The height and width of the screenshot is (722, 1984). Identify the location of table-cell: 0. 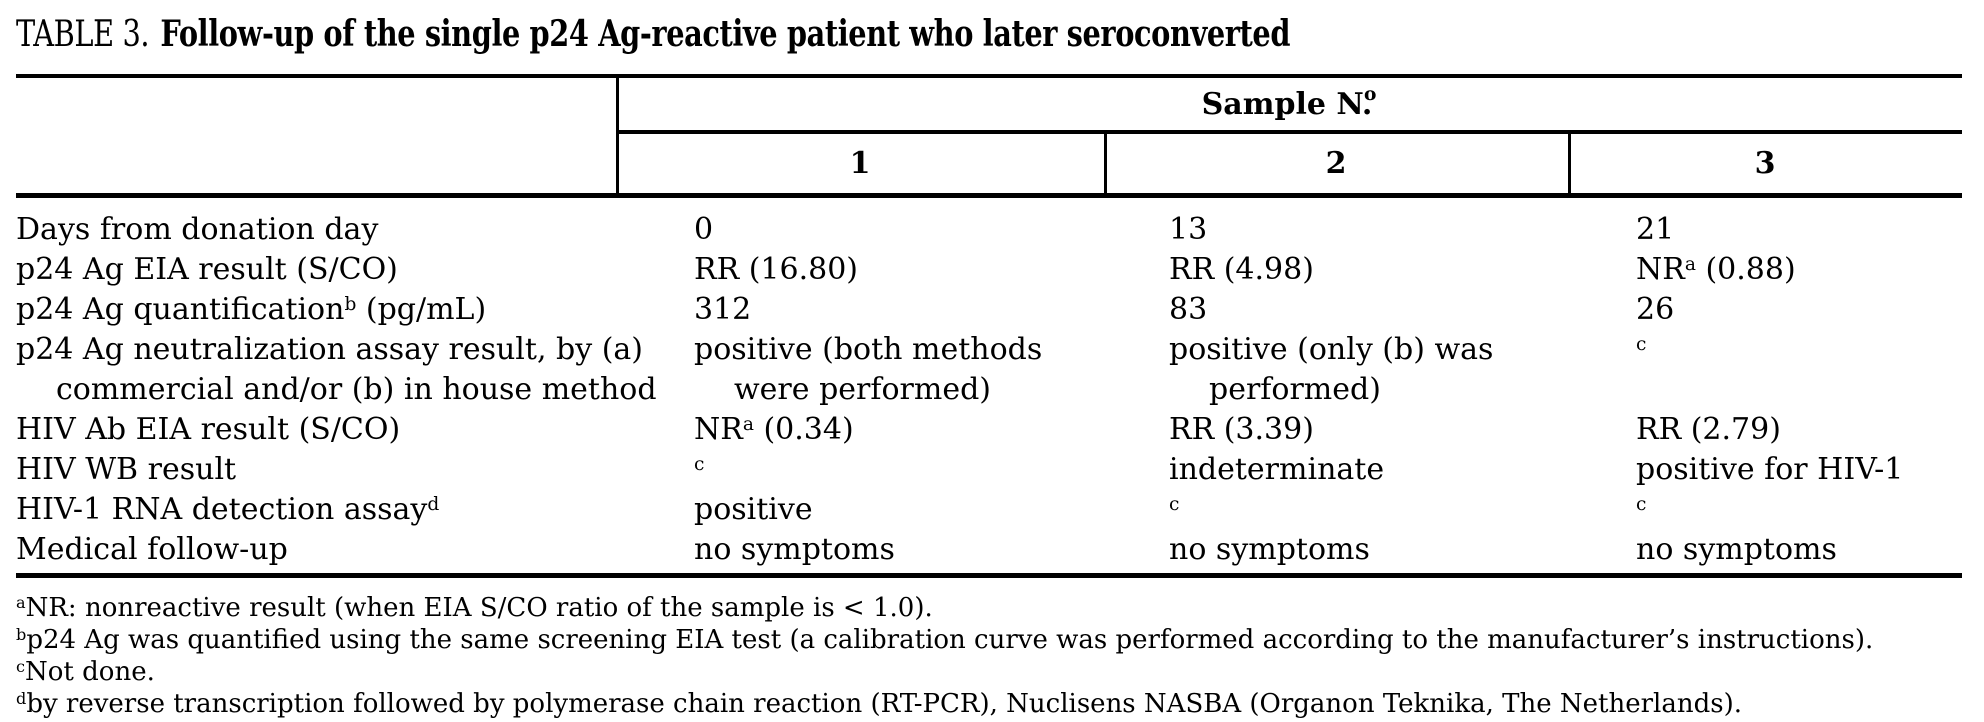
(704, 229).